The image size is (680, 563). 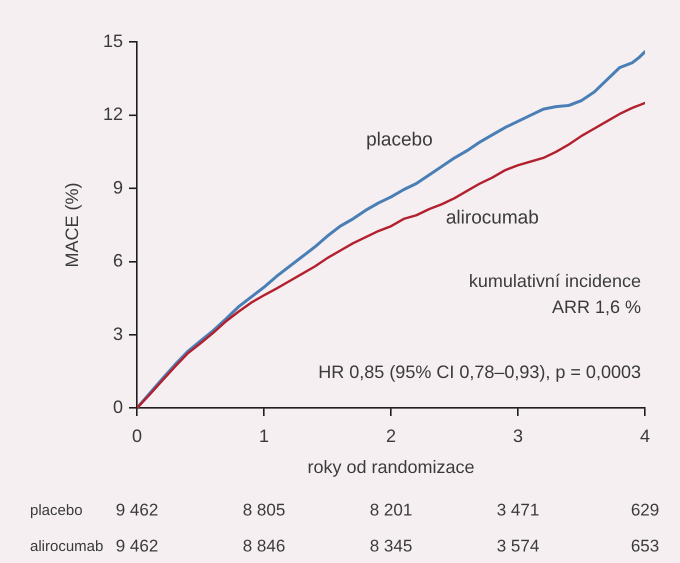 I want to click on text: 8 846, so click(x=264, y=546).